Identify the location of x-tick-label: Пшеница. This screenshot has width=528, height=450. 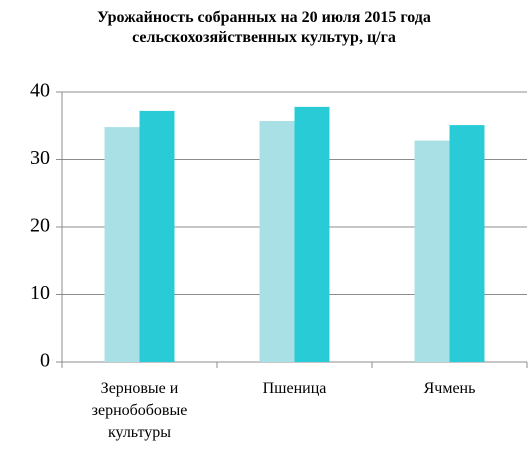
(294, 388).